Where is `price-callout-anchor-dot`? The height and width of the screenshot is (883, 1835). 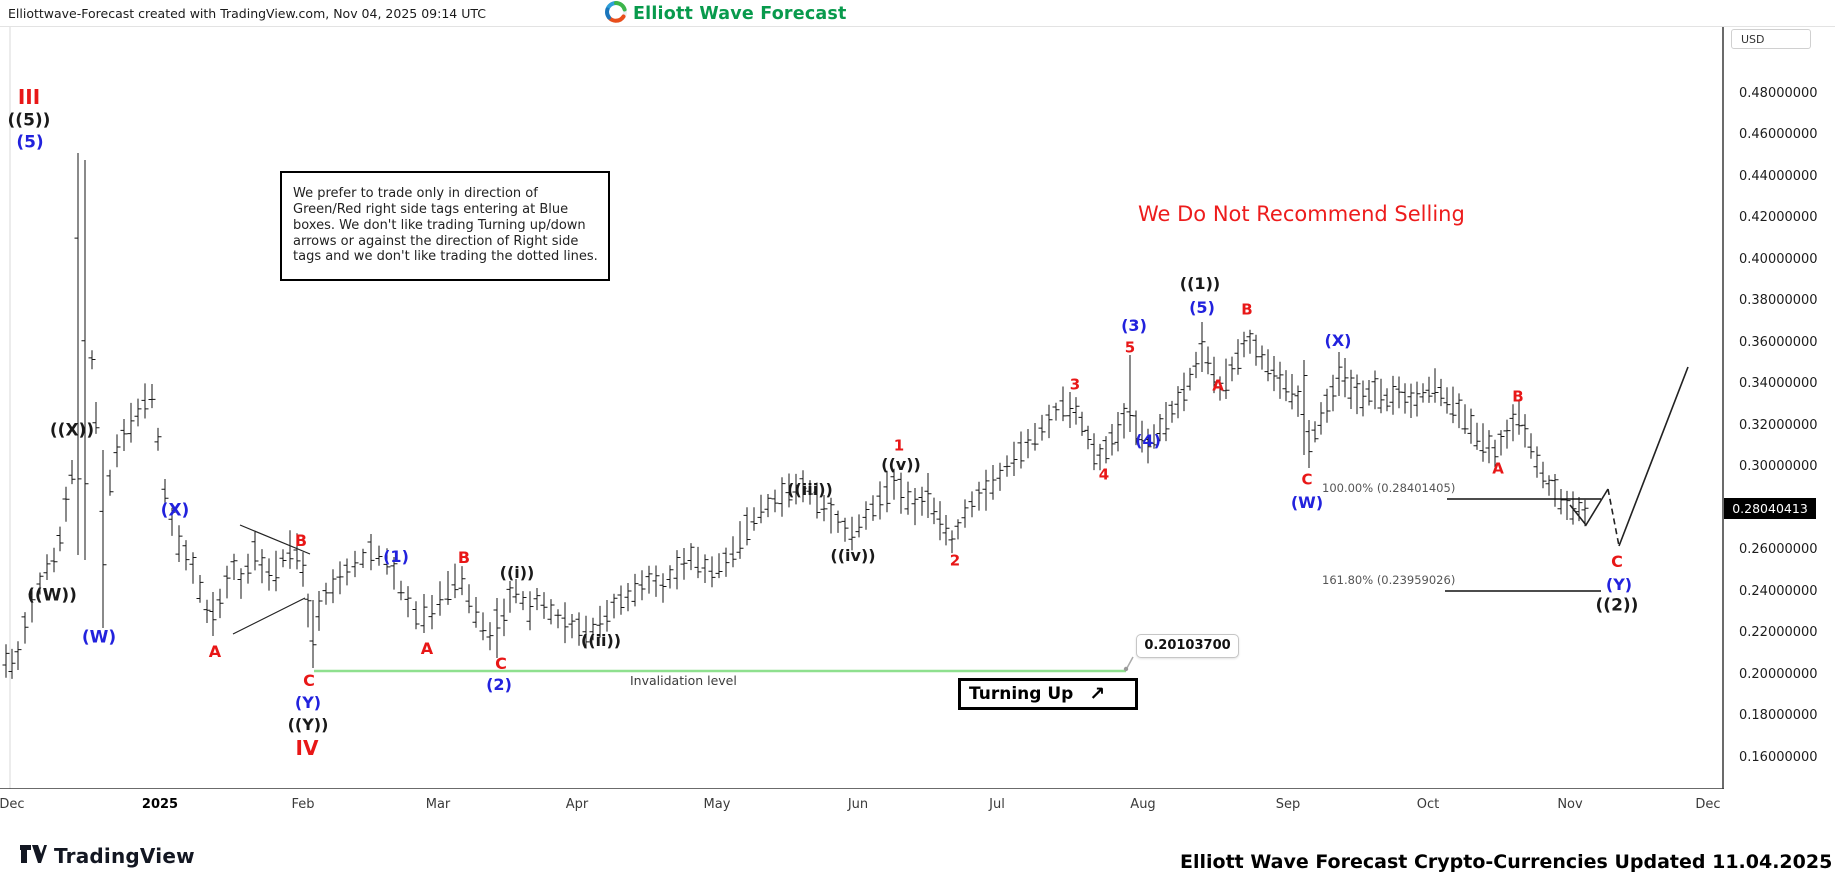
price-callout-anchor-dot is located at coordinates (1126, 669).